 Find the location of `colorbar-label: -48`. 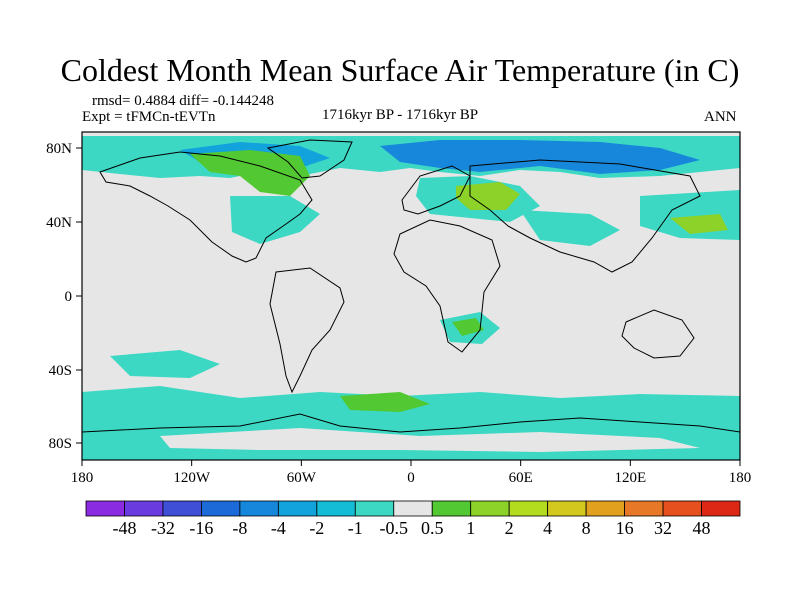

colorbar-label: -48 is located at coordinates (124, 528).